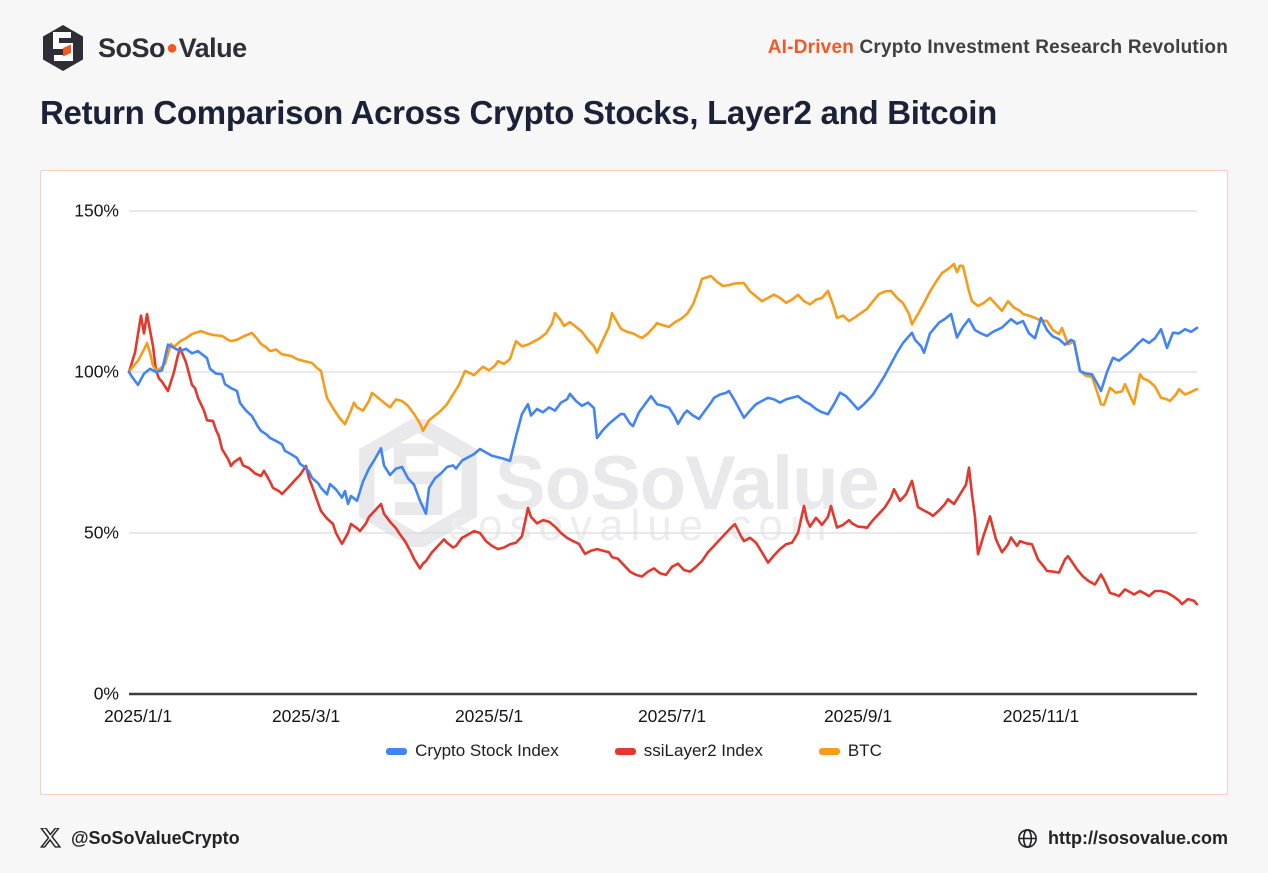 This screenshot has width=1268, height=873. Describe the element at coordinates (864, 750) in the screenshot. I see `legend-label: BTC` at that location.